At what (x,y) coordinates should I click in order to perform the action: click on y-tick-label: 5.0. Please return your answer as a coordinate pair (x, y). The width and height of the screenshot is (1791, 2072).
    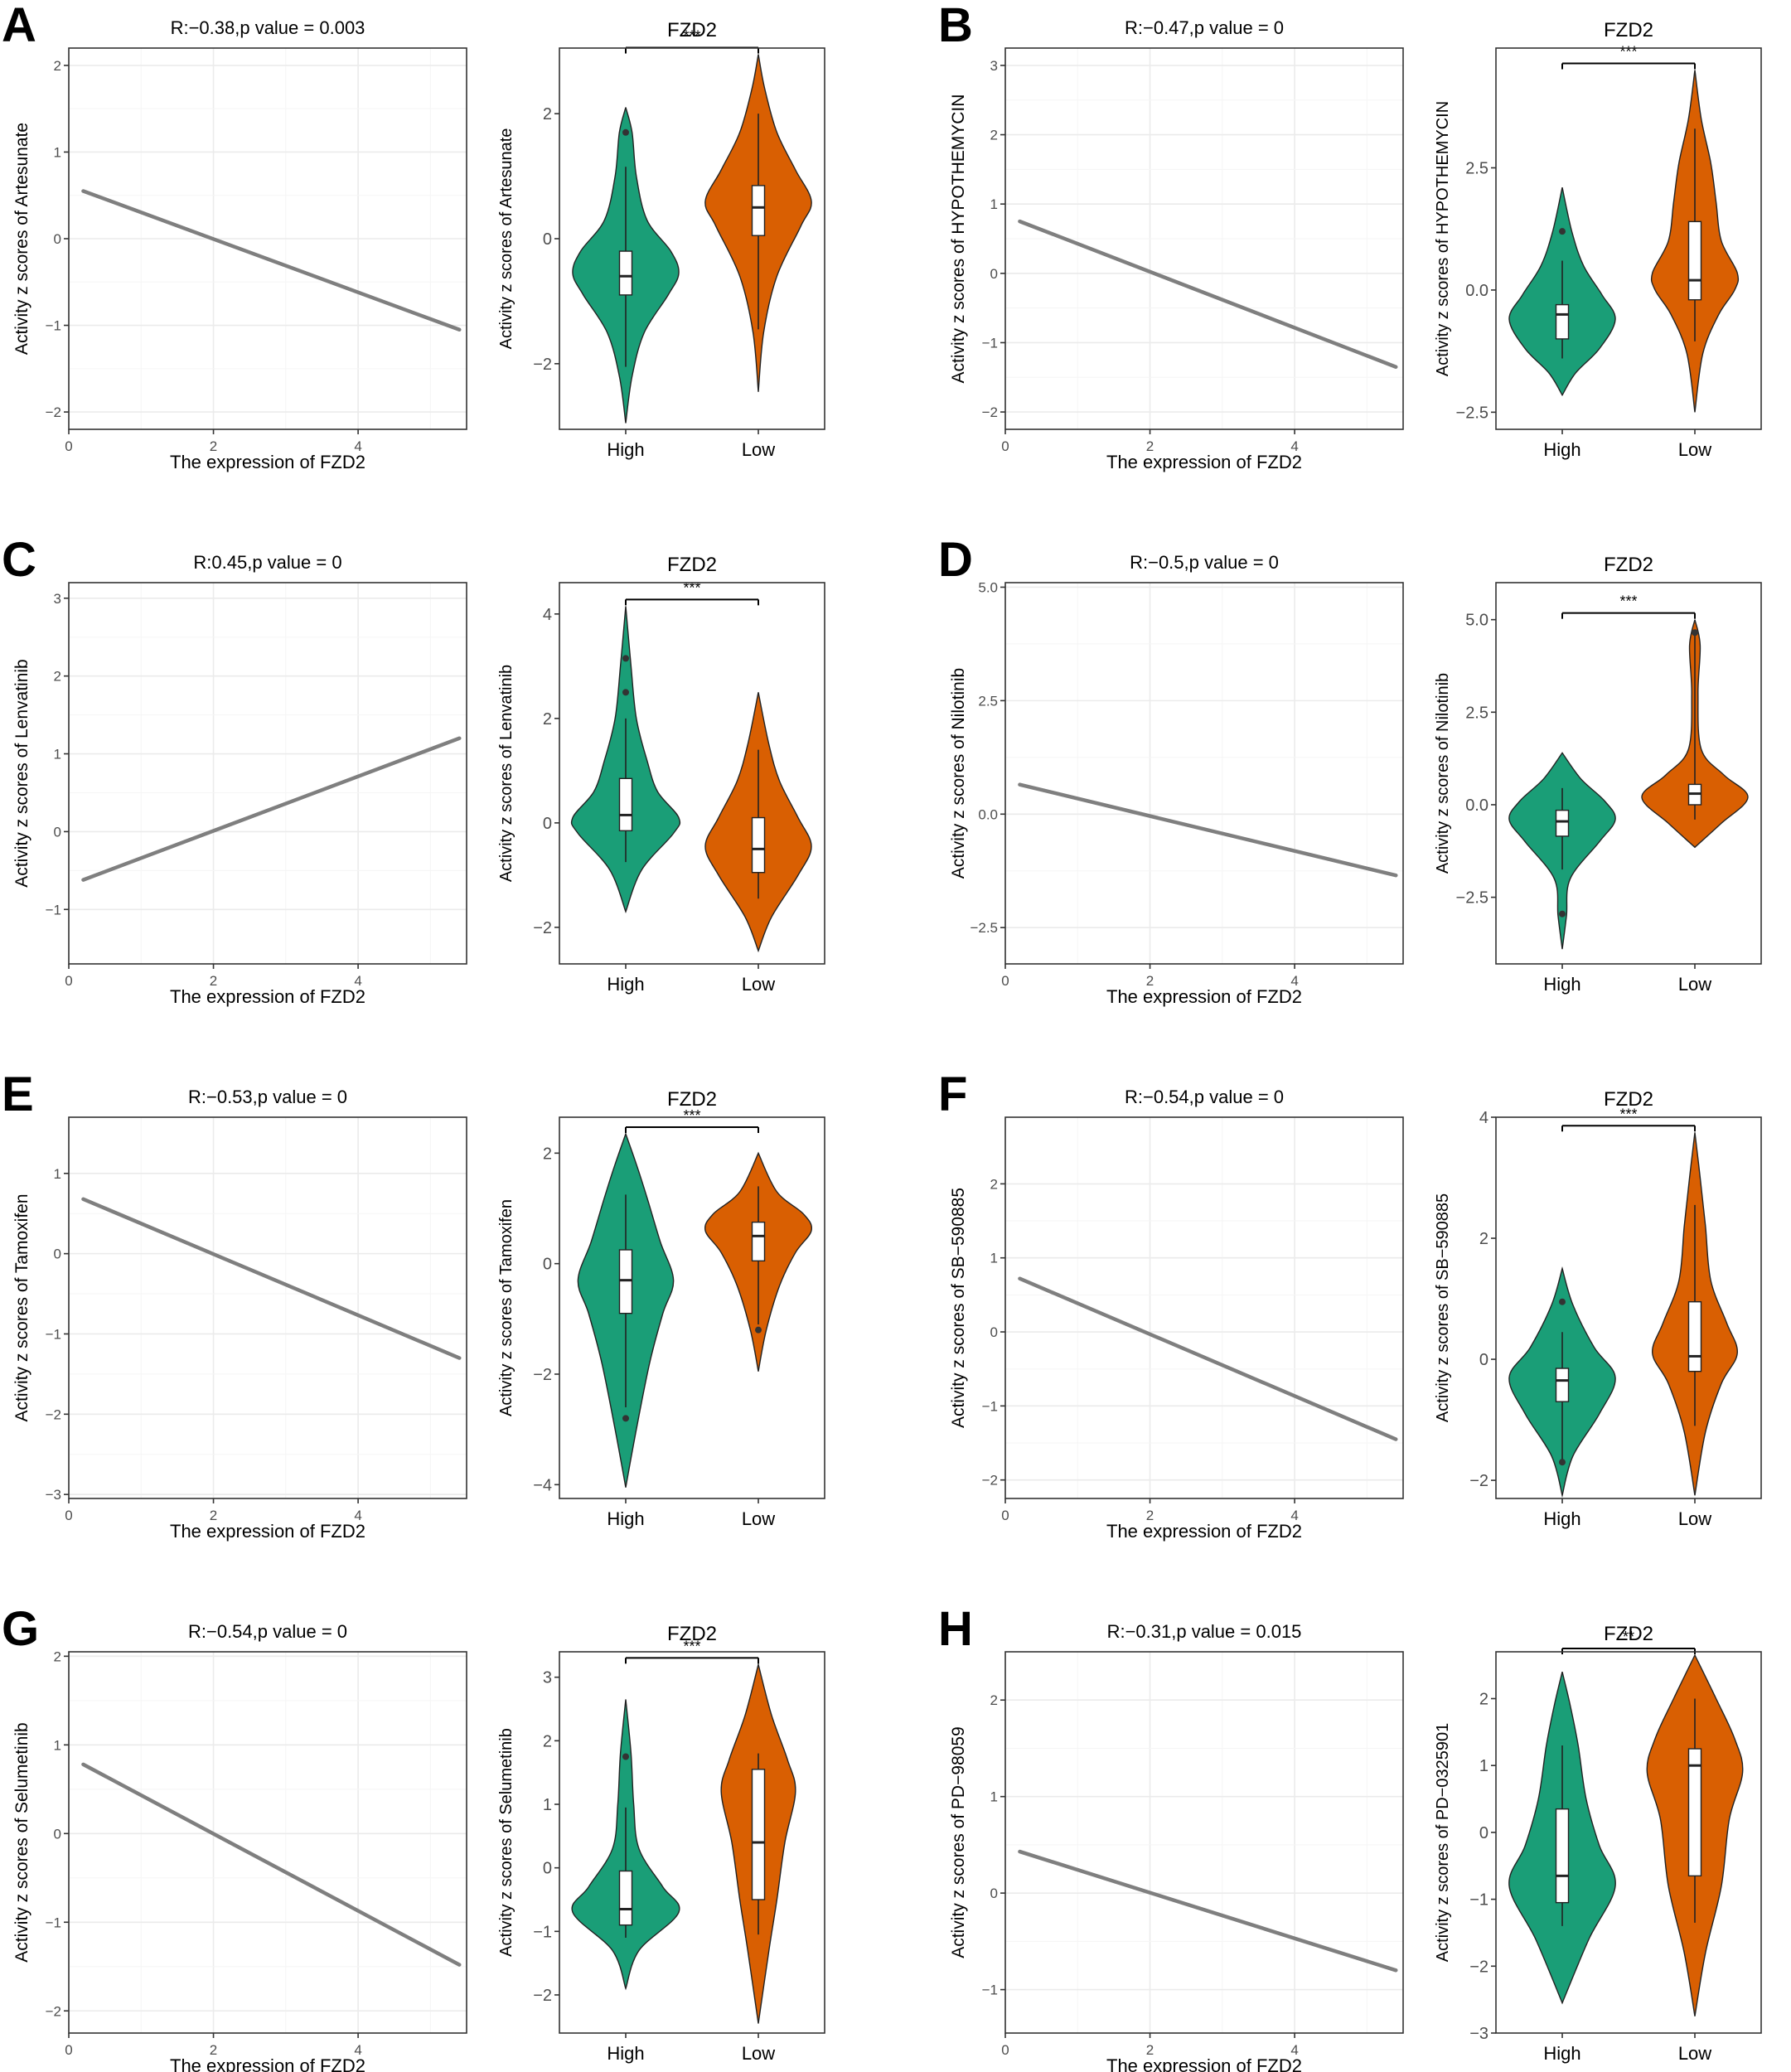
    Looking at the image, I should click on (1476, 621).